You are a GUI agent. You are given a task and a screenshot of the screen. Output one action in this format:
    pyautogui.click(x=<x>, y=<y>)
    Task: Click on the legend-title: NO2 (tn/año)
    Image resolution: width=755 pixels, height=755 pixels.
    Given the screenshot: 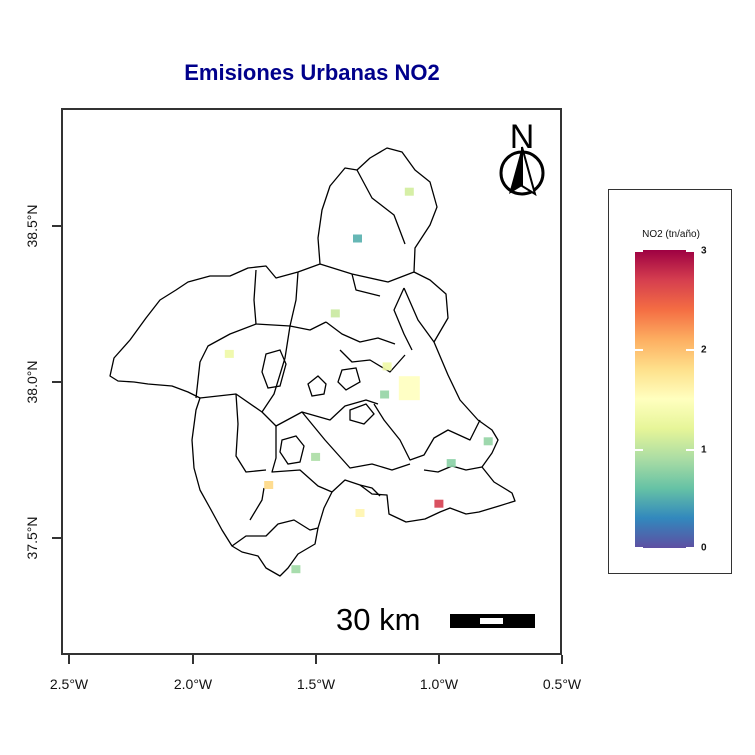 What is the action you would take?
    pyautogui.click(x=671, y=234)
    